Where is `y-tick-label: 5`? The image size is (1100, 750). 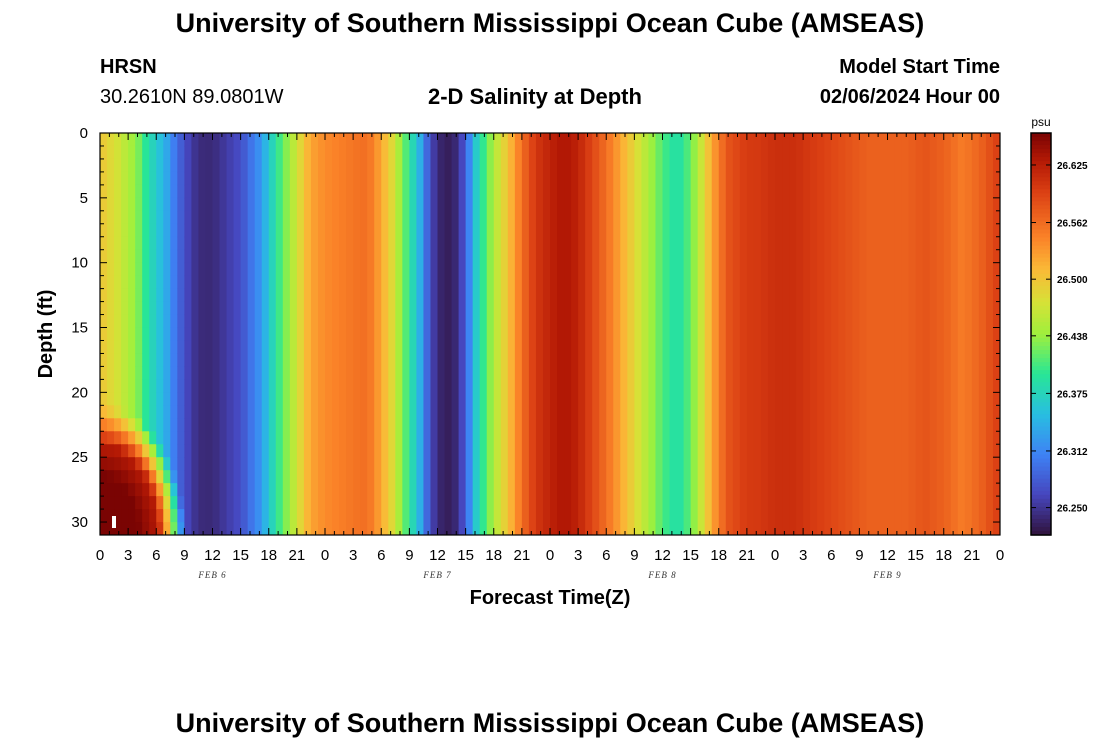 y-tick-label: 5 is located at coordinates (84, 198).